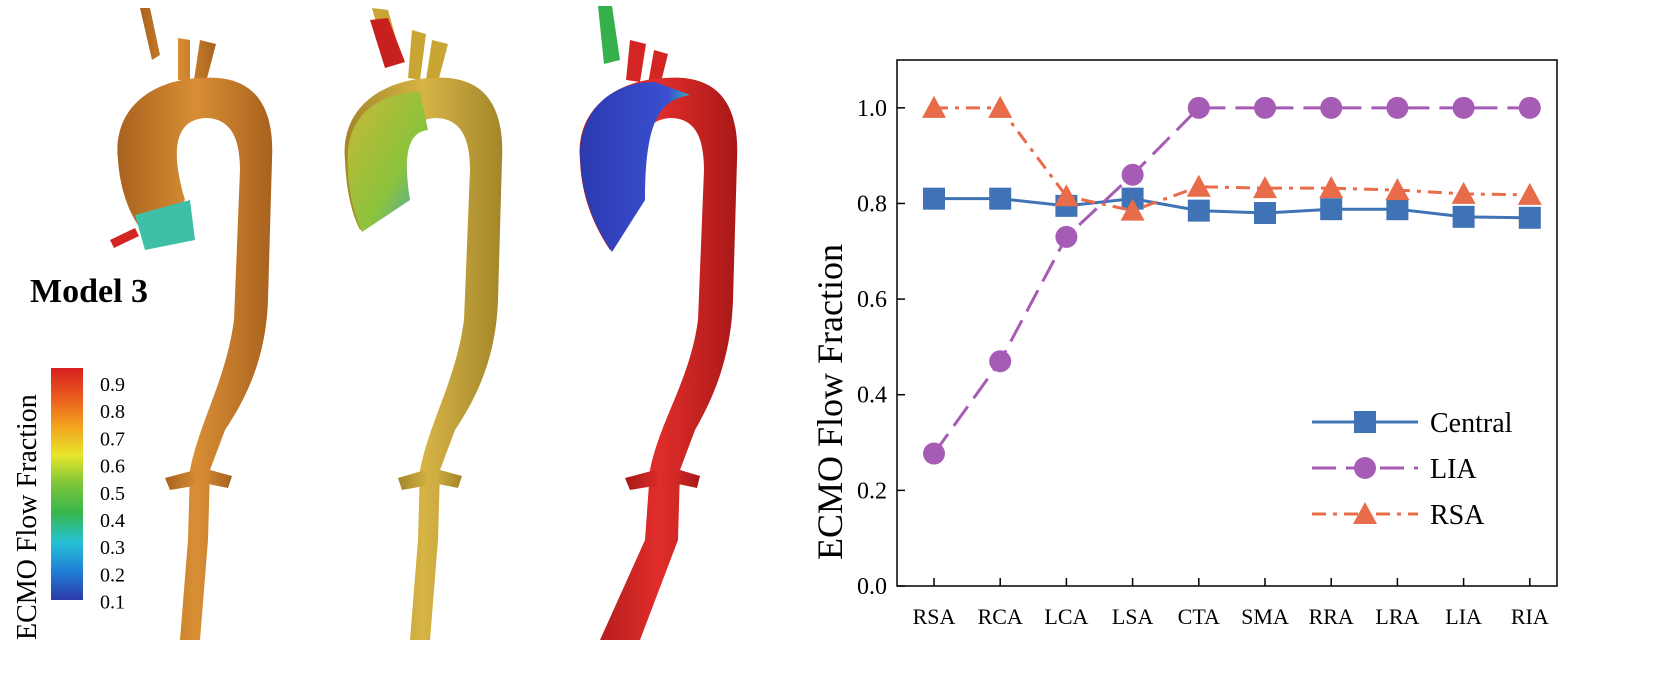  I want to click on colorbar-gradient, so click(67, 484).